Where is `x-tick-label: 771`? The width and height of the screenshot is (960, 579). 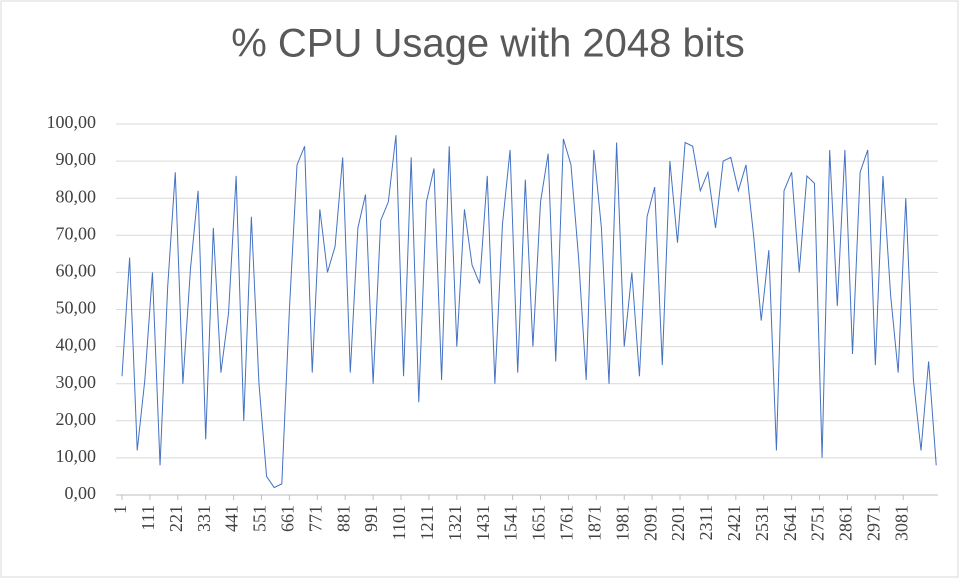 x-tick-label: 771 is located at coordinates (315, 518).